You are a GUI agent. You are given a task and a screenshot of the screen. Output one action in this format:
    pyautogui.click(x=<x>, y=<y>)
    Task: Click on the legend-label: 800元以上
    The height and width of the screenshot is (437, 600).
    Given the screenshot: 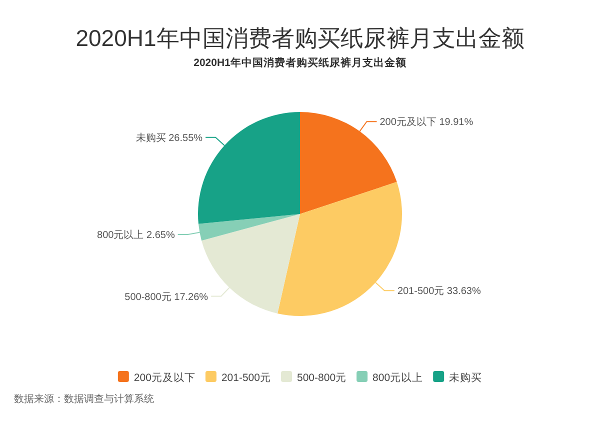 What is the action you would take?
    pyautogui.click(x=398, y=377)
    